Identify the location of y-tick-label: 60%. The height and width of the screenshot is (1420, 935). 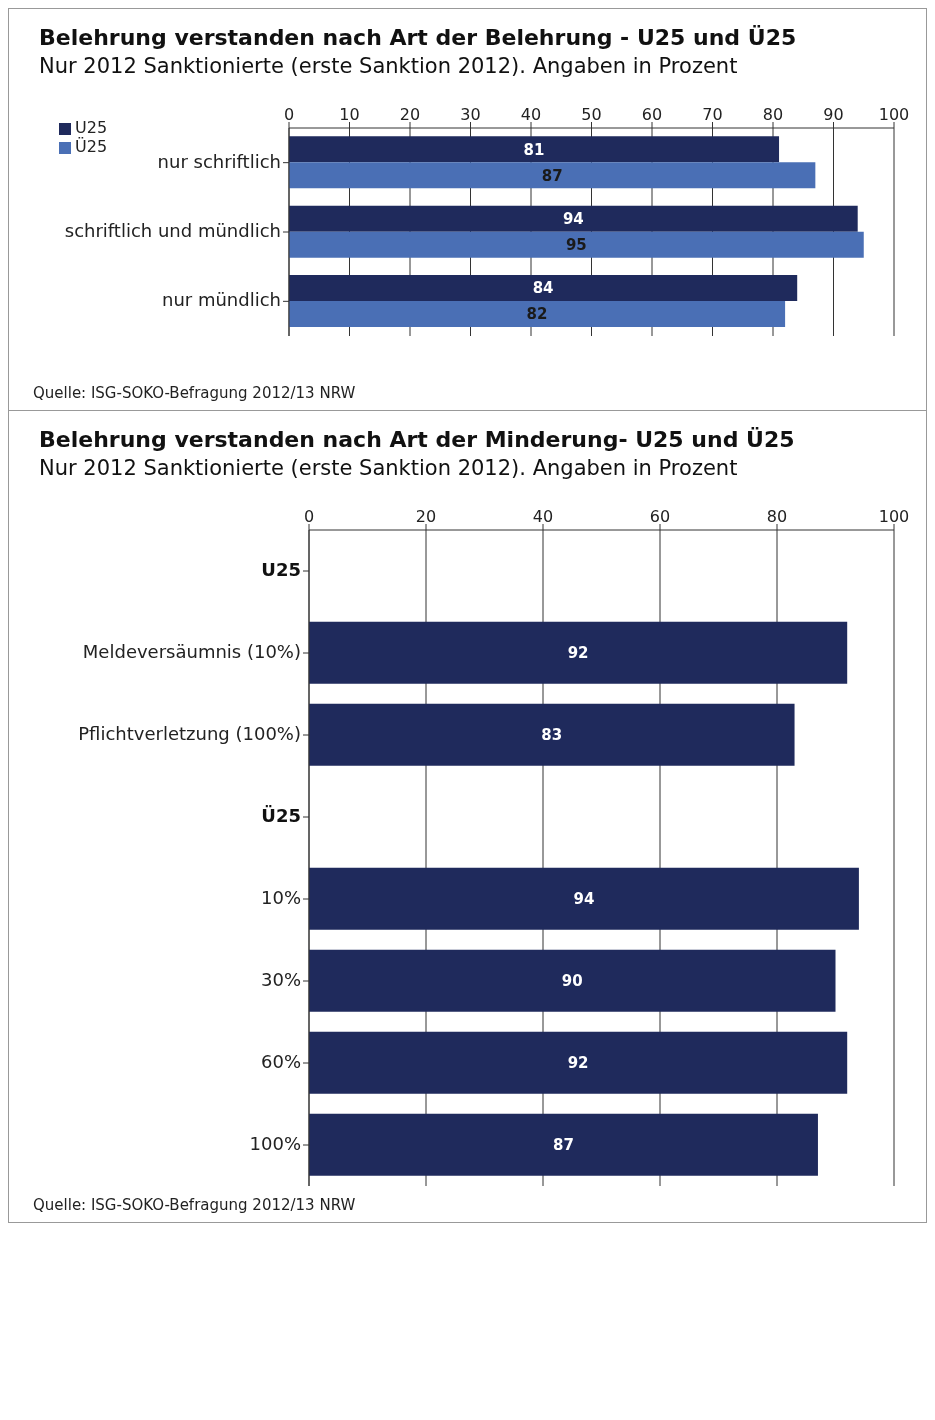
(280, 1061).